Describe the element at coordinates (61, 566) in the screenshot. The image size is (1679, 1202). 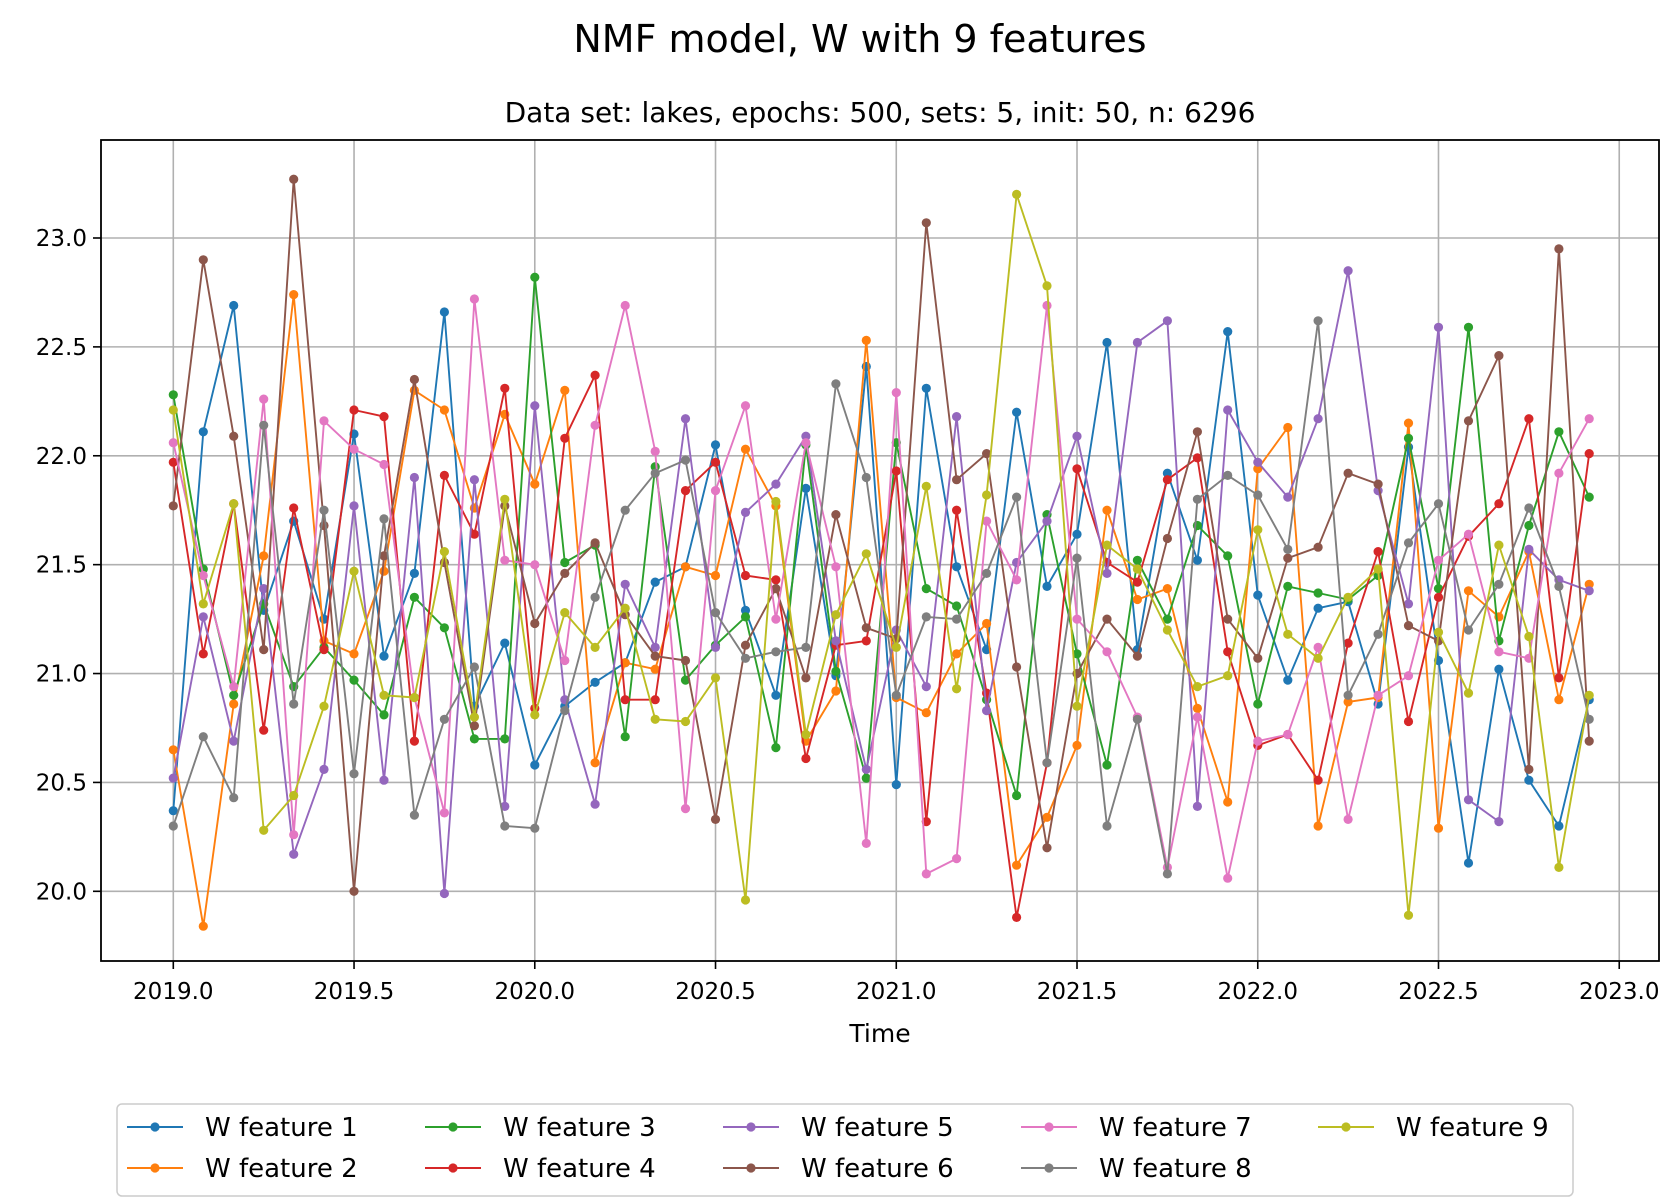
I see `y-tick-label: 21.5` at that location.